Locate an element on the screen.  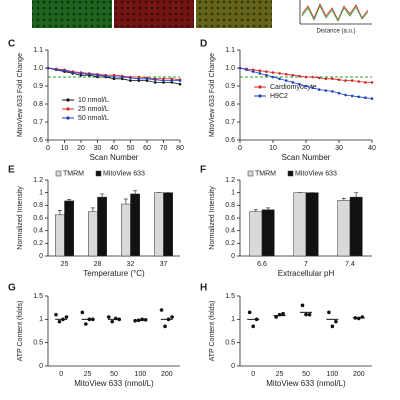
panel-letter: C is located at coordinates (11, 44).